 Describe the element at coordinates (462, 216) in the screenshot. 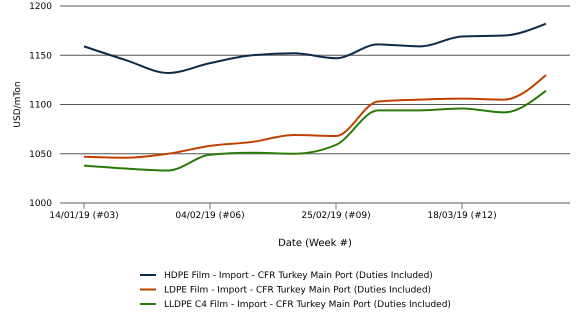

I see `x-tick-label: 18/03/19 (#12)` at that location.